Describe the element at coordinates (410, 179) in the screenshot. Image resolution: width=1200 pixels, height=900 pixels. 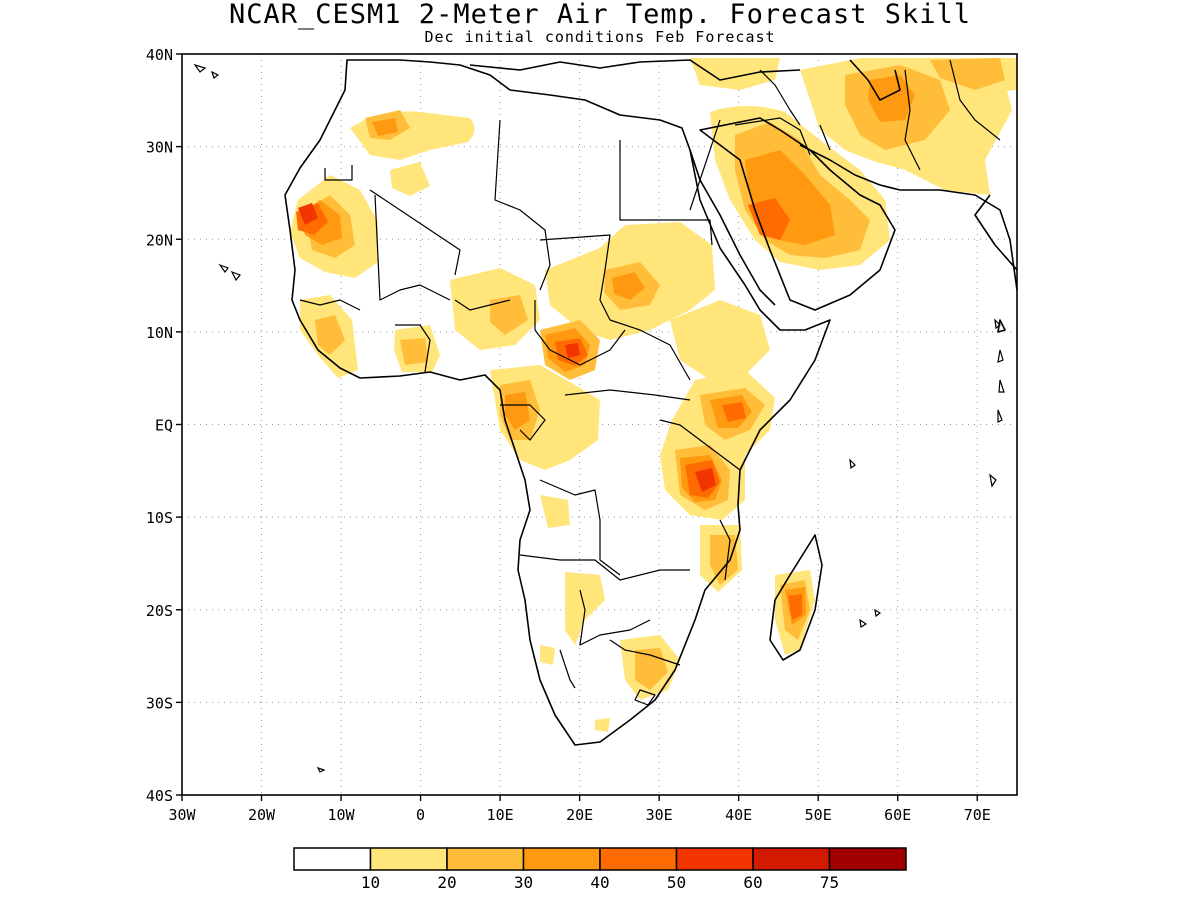
I see `skill-area-algeria-east` at that location.